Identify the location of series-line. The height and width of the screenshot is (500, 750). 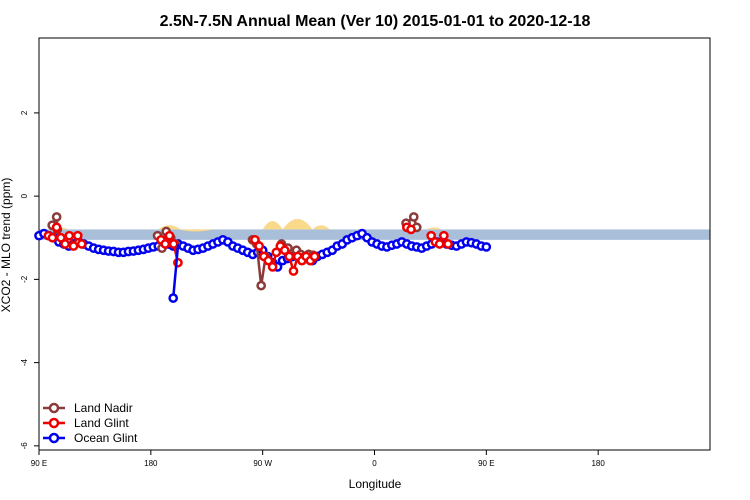
(175, 271).